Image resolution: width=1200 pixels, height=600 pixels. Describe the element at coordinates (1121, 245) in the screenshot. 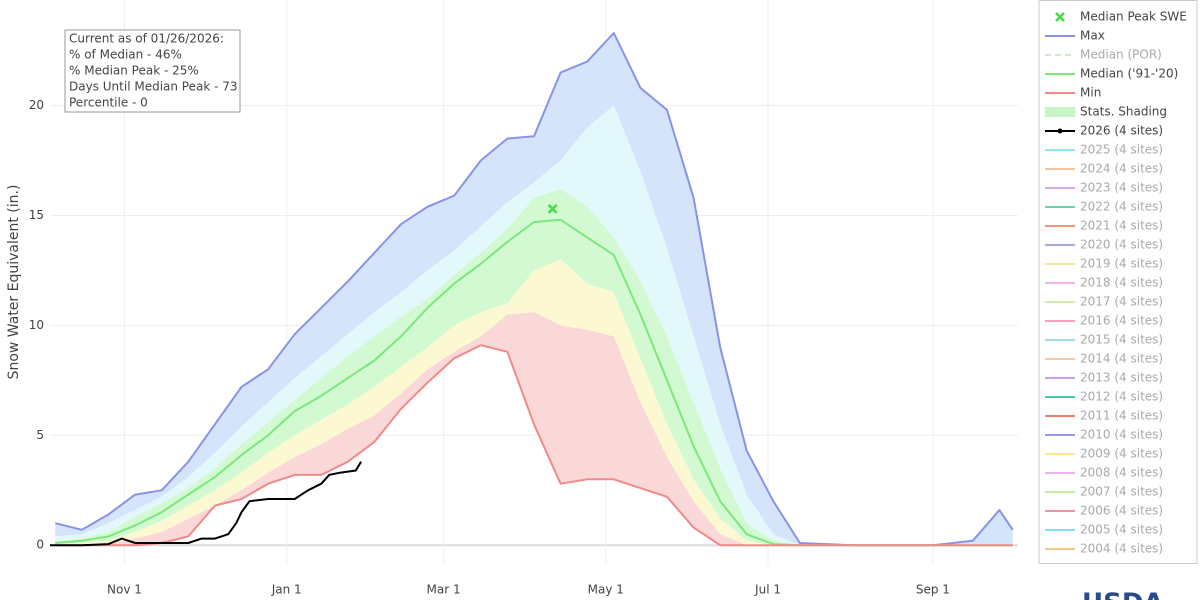

I see `legend-label: 2020 (4 sites)` at that location.